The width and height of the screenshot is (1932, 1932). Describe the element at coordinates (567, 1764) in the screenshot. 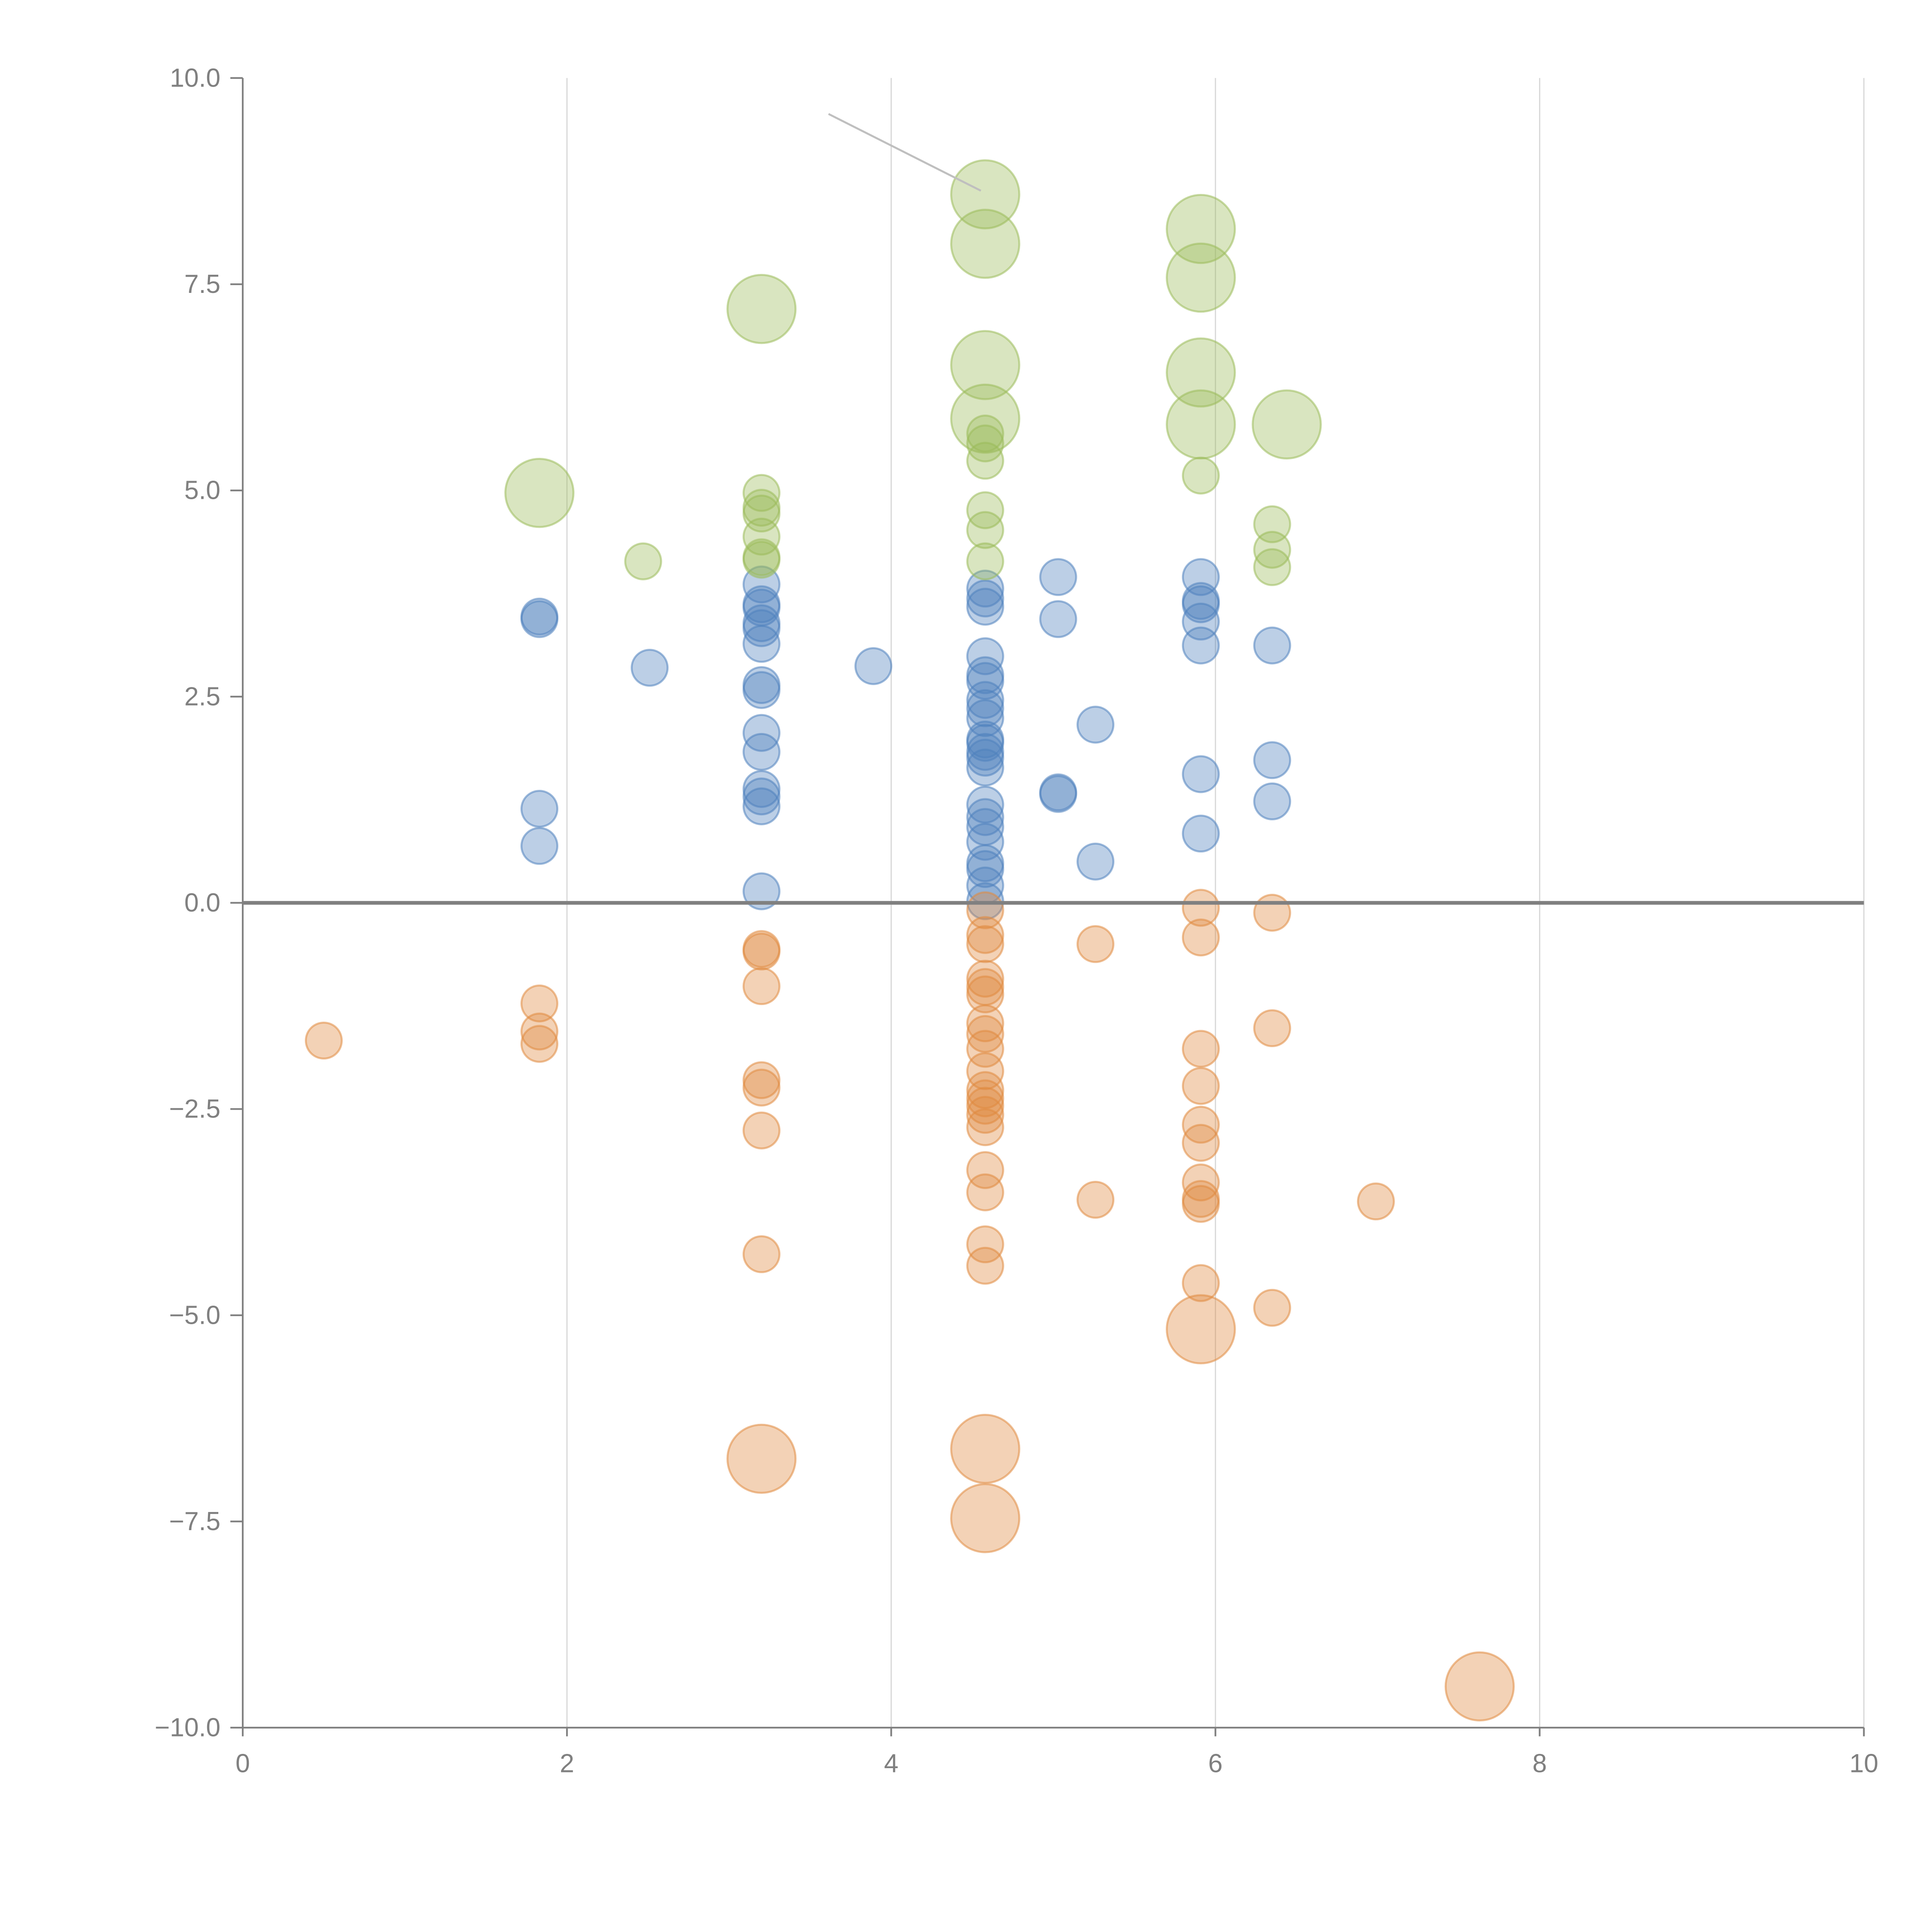

I see `x-tick-label: 2` at that location.